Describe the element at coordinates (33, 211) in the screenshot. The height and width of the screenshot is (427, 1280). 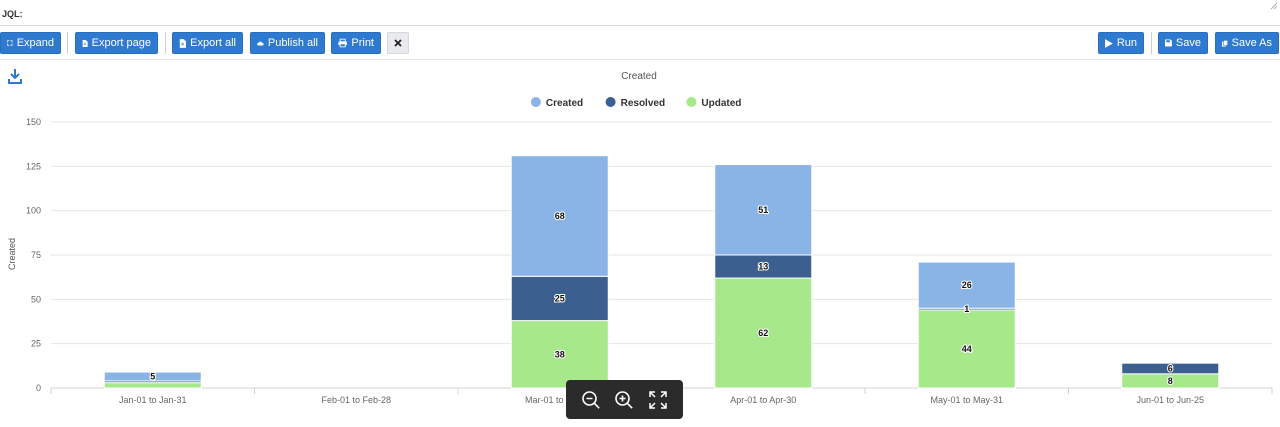
I see `y-tick-label: 100` at that location.